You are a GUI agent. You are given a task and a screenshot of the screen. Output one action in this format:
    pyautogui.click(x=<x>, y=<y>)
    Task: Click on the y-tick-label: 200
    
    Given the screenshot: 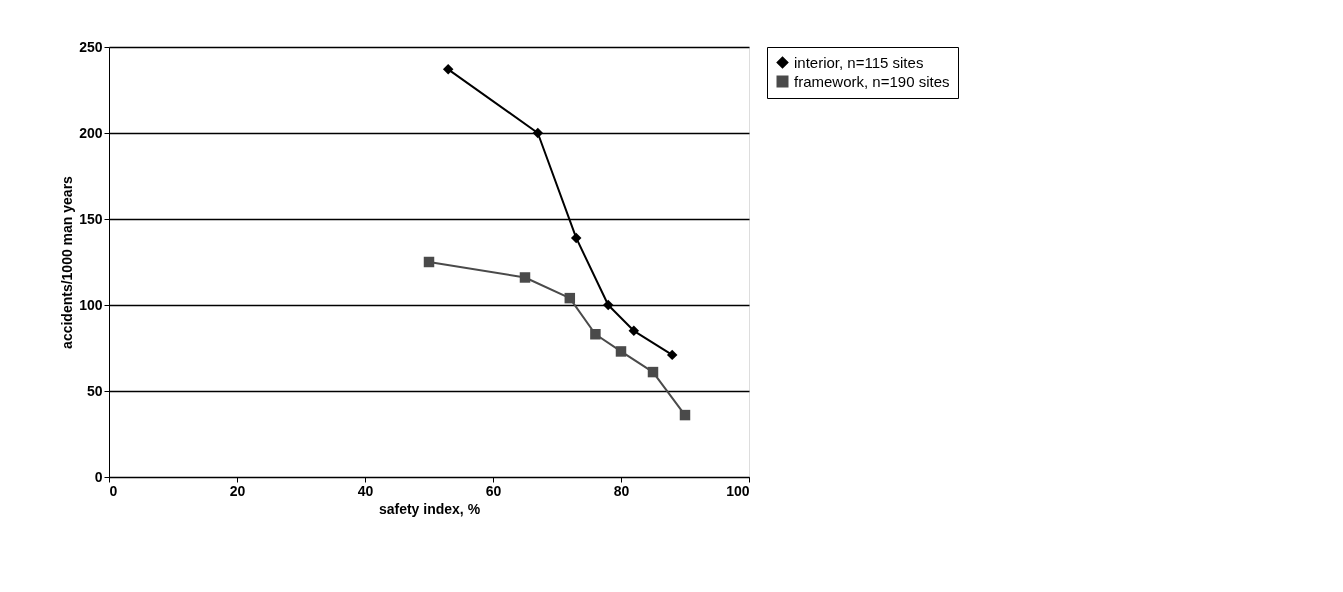 What is the action you would take?
    pyautogui.click(x=91, y=132)
    